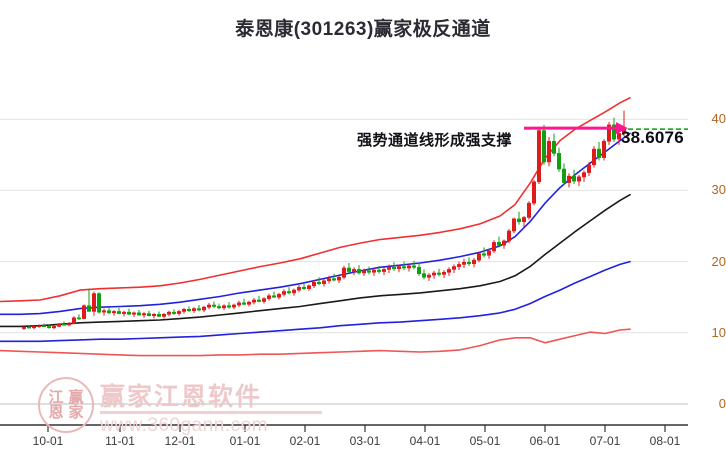 Image resolution: width=726 pixels, height=450 pixels. I want to click on x-axis-tick-label: 06-01, so click(545, 441).